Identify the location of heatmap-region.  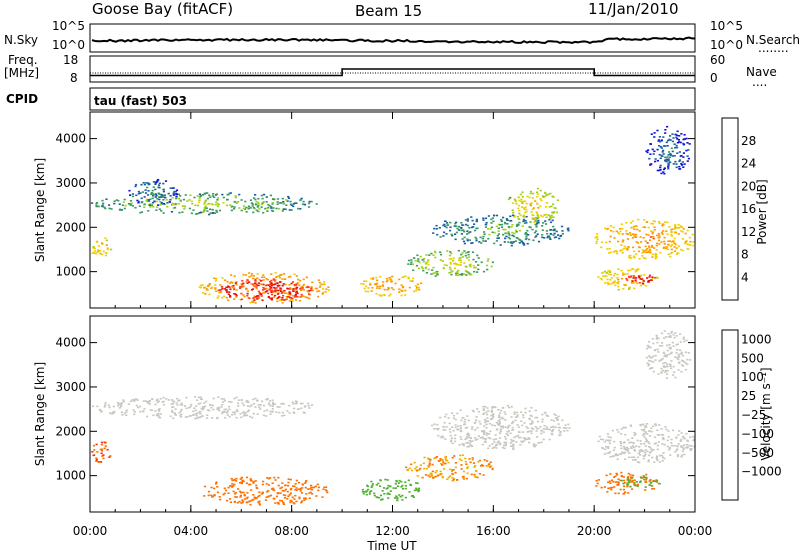
(265, 289).